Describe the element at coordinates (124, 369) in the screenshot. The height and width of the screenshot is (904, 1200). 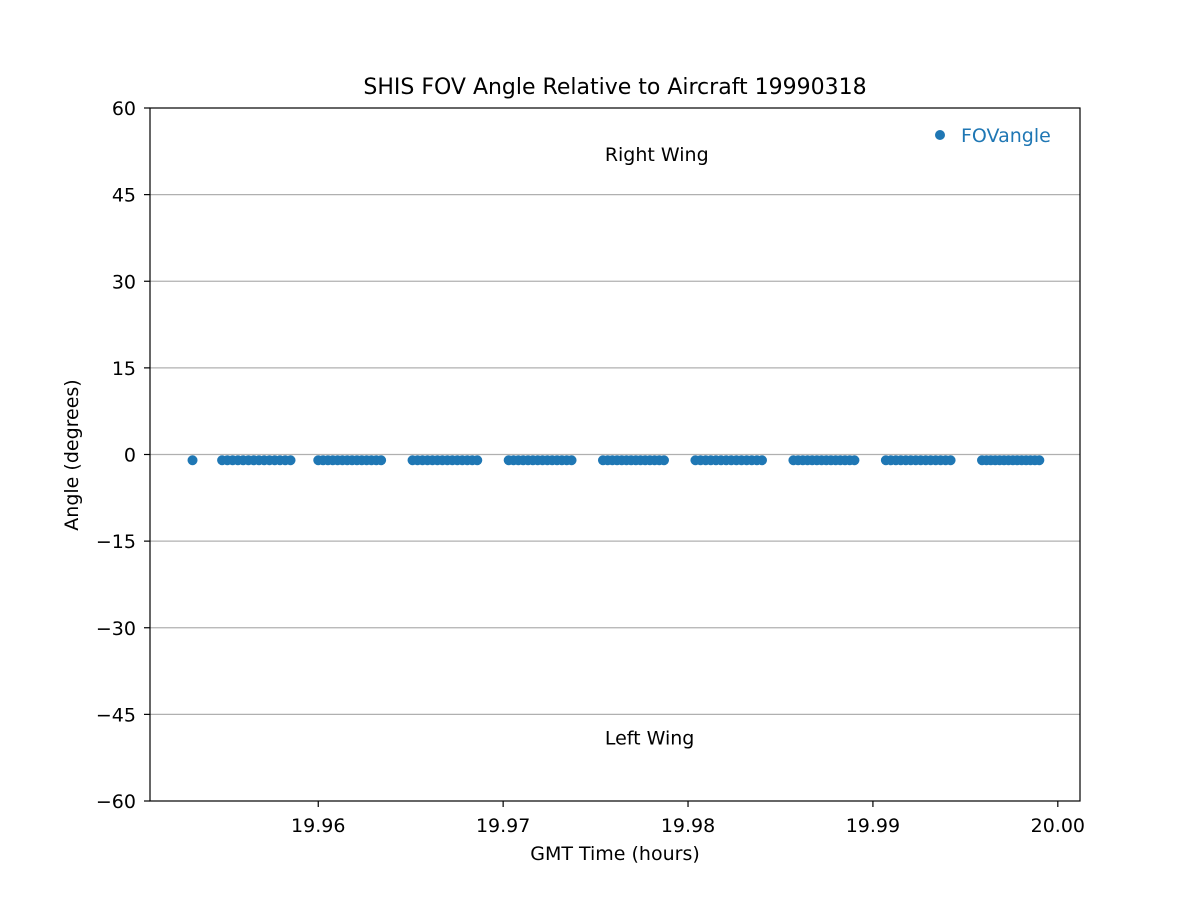
I see `y-tick-label: 15` at that location.